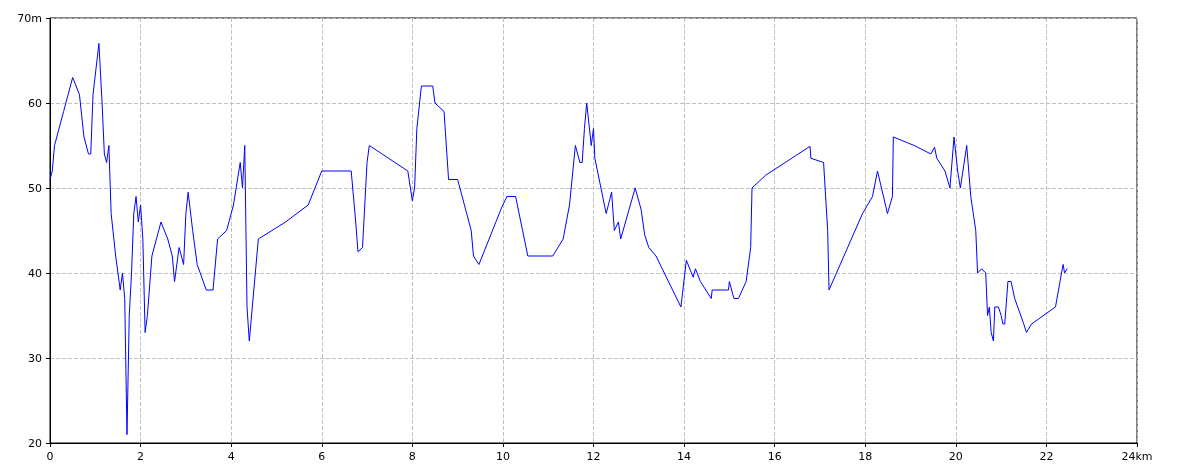  What do you see at coordinates (1137, 456) in the screenshot?
I see `x-tick-label: 24km` at bounding box center [1137, 456].